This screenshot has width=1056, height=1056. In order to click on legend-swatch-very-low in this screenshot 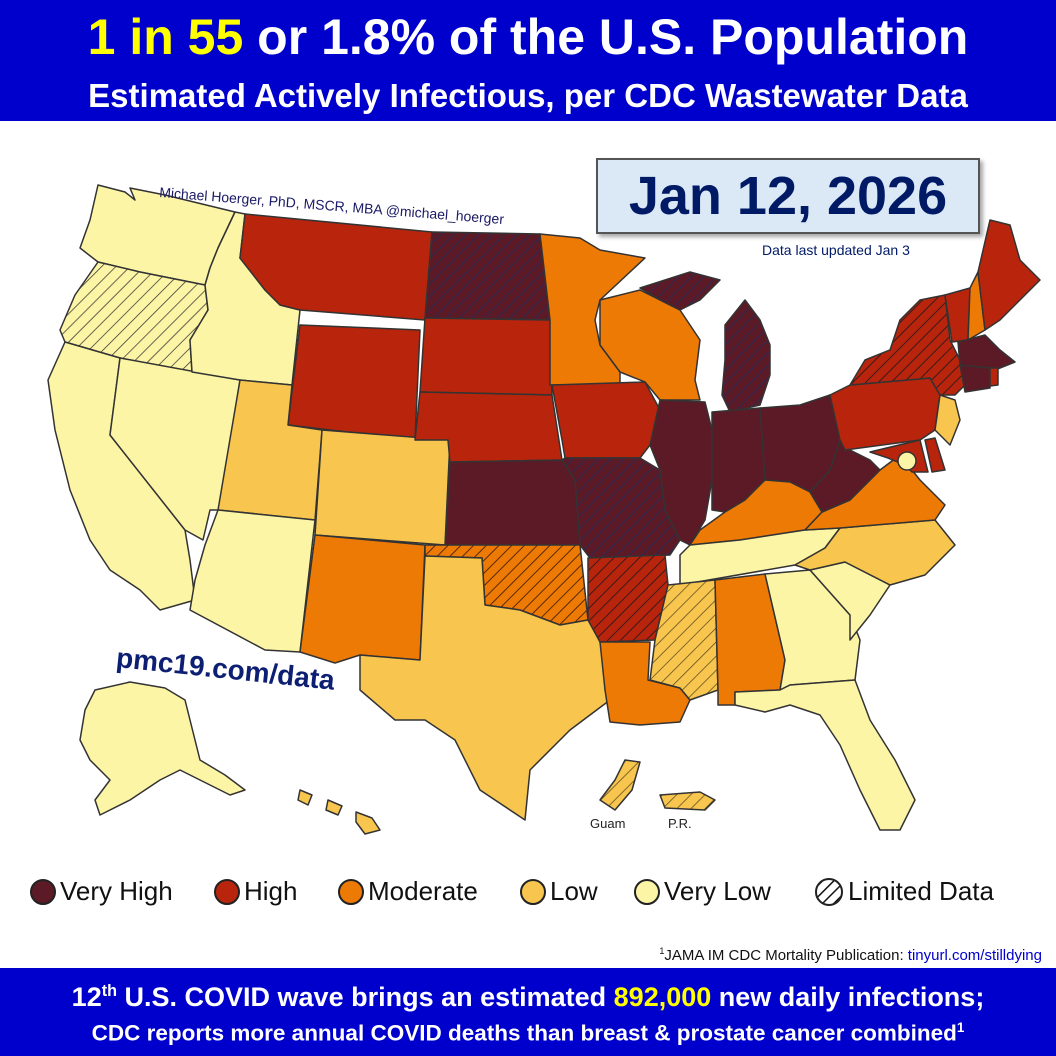, I will do `click(647, 891)`.